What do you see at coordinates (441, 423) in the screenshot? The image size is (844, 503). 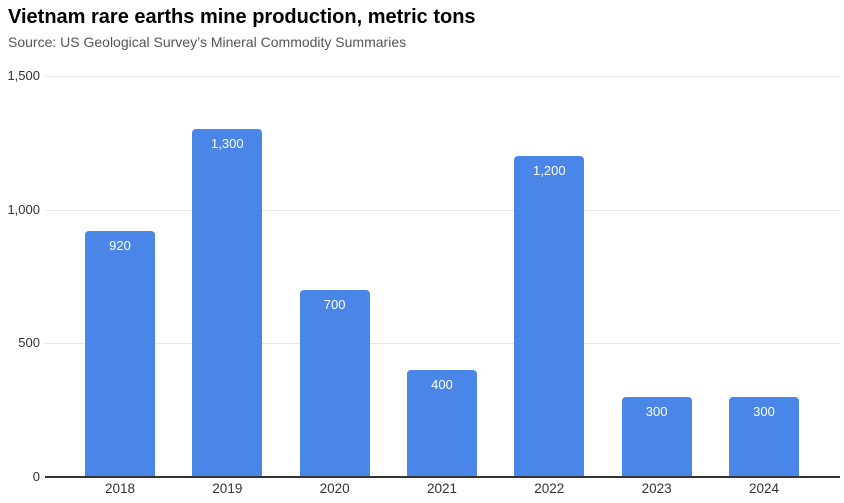 I see `bar-2021: 400` at bounding box center [441, 423].